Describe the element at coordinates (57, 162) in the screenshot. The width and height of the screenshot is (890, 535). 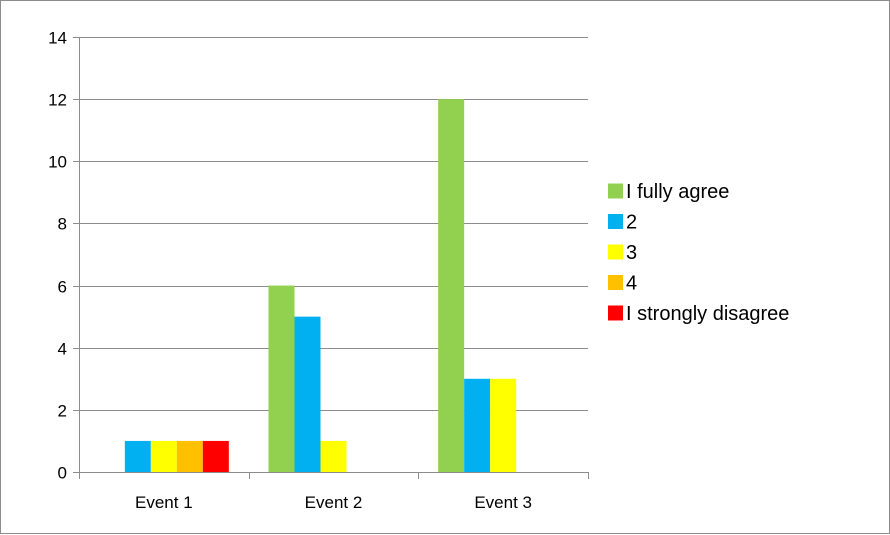
I see `y-tick-label: 10` at that location.